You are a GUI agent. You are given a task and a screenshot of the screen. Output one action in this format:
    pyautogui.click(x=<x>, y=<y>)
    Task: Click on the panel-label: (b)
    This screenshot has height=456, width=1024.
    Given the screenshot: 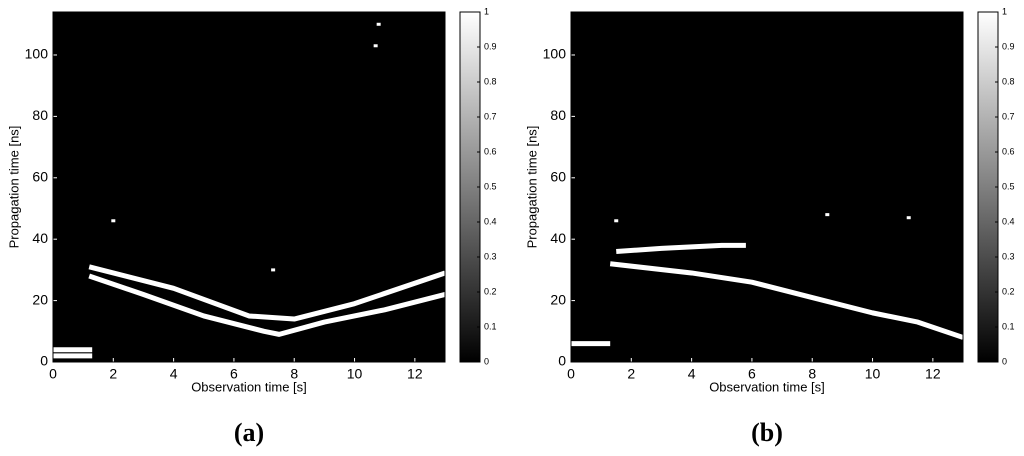 What is the action you would take?
    pyautogui.click(x=767, y=432)
    